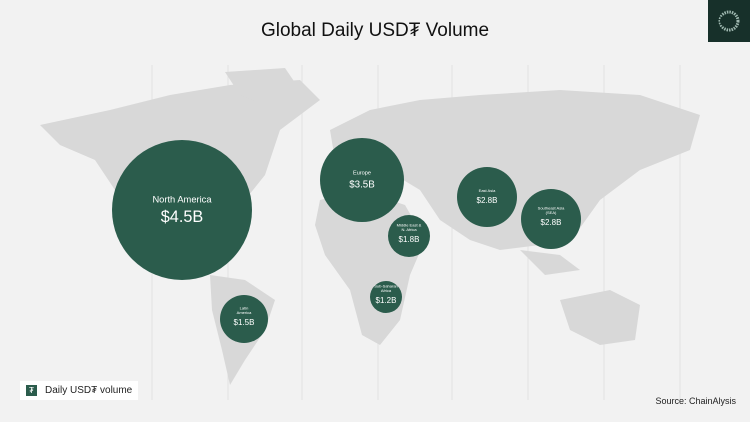 The image size is (750, 422). Describe the element at coordinates (487, 190) in the screenshot. I see `bubble-region-label: East Asia` at that location.